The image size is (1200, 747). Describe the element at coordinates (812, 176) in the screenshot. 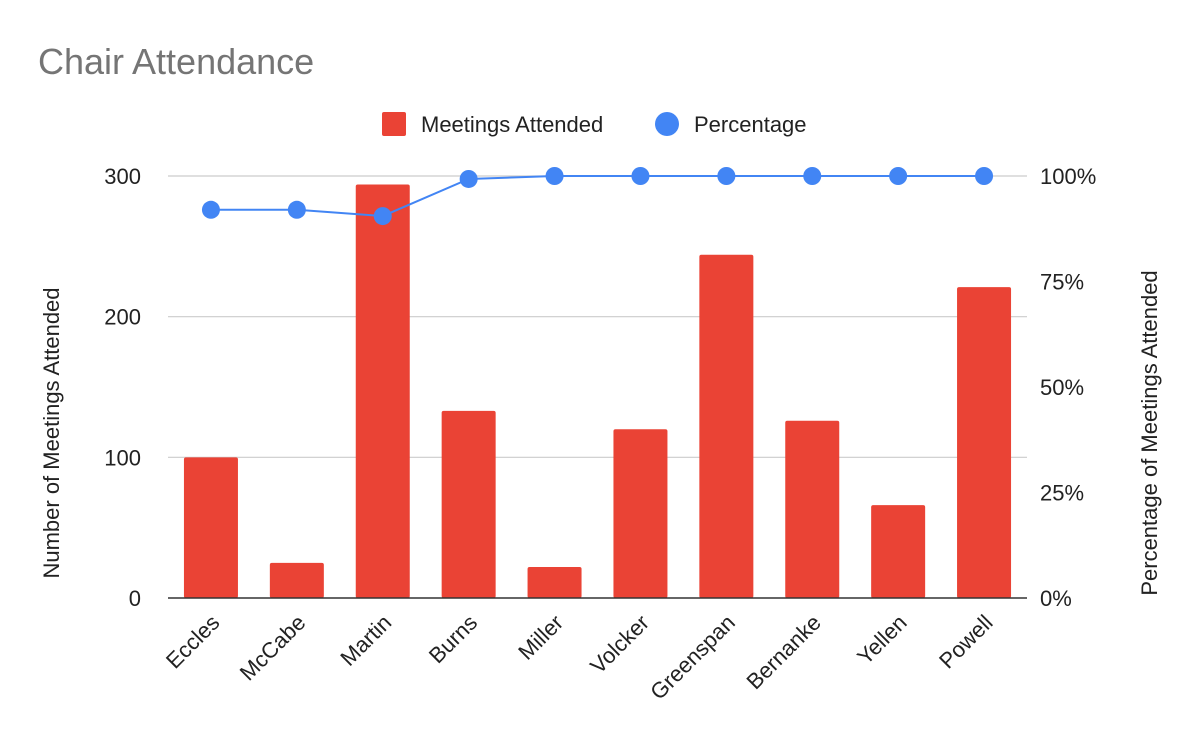

I see `point-bernanke` at that location.